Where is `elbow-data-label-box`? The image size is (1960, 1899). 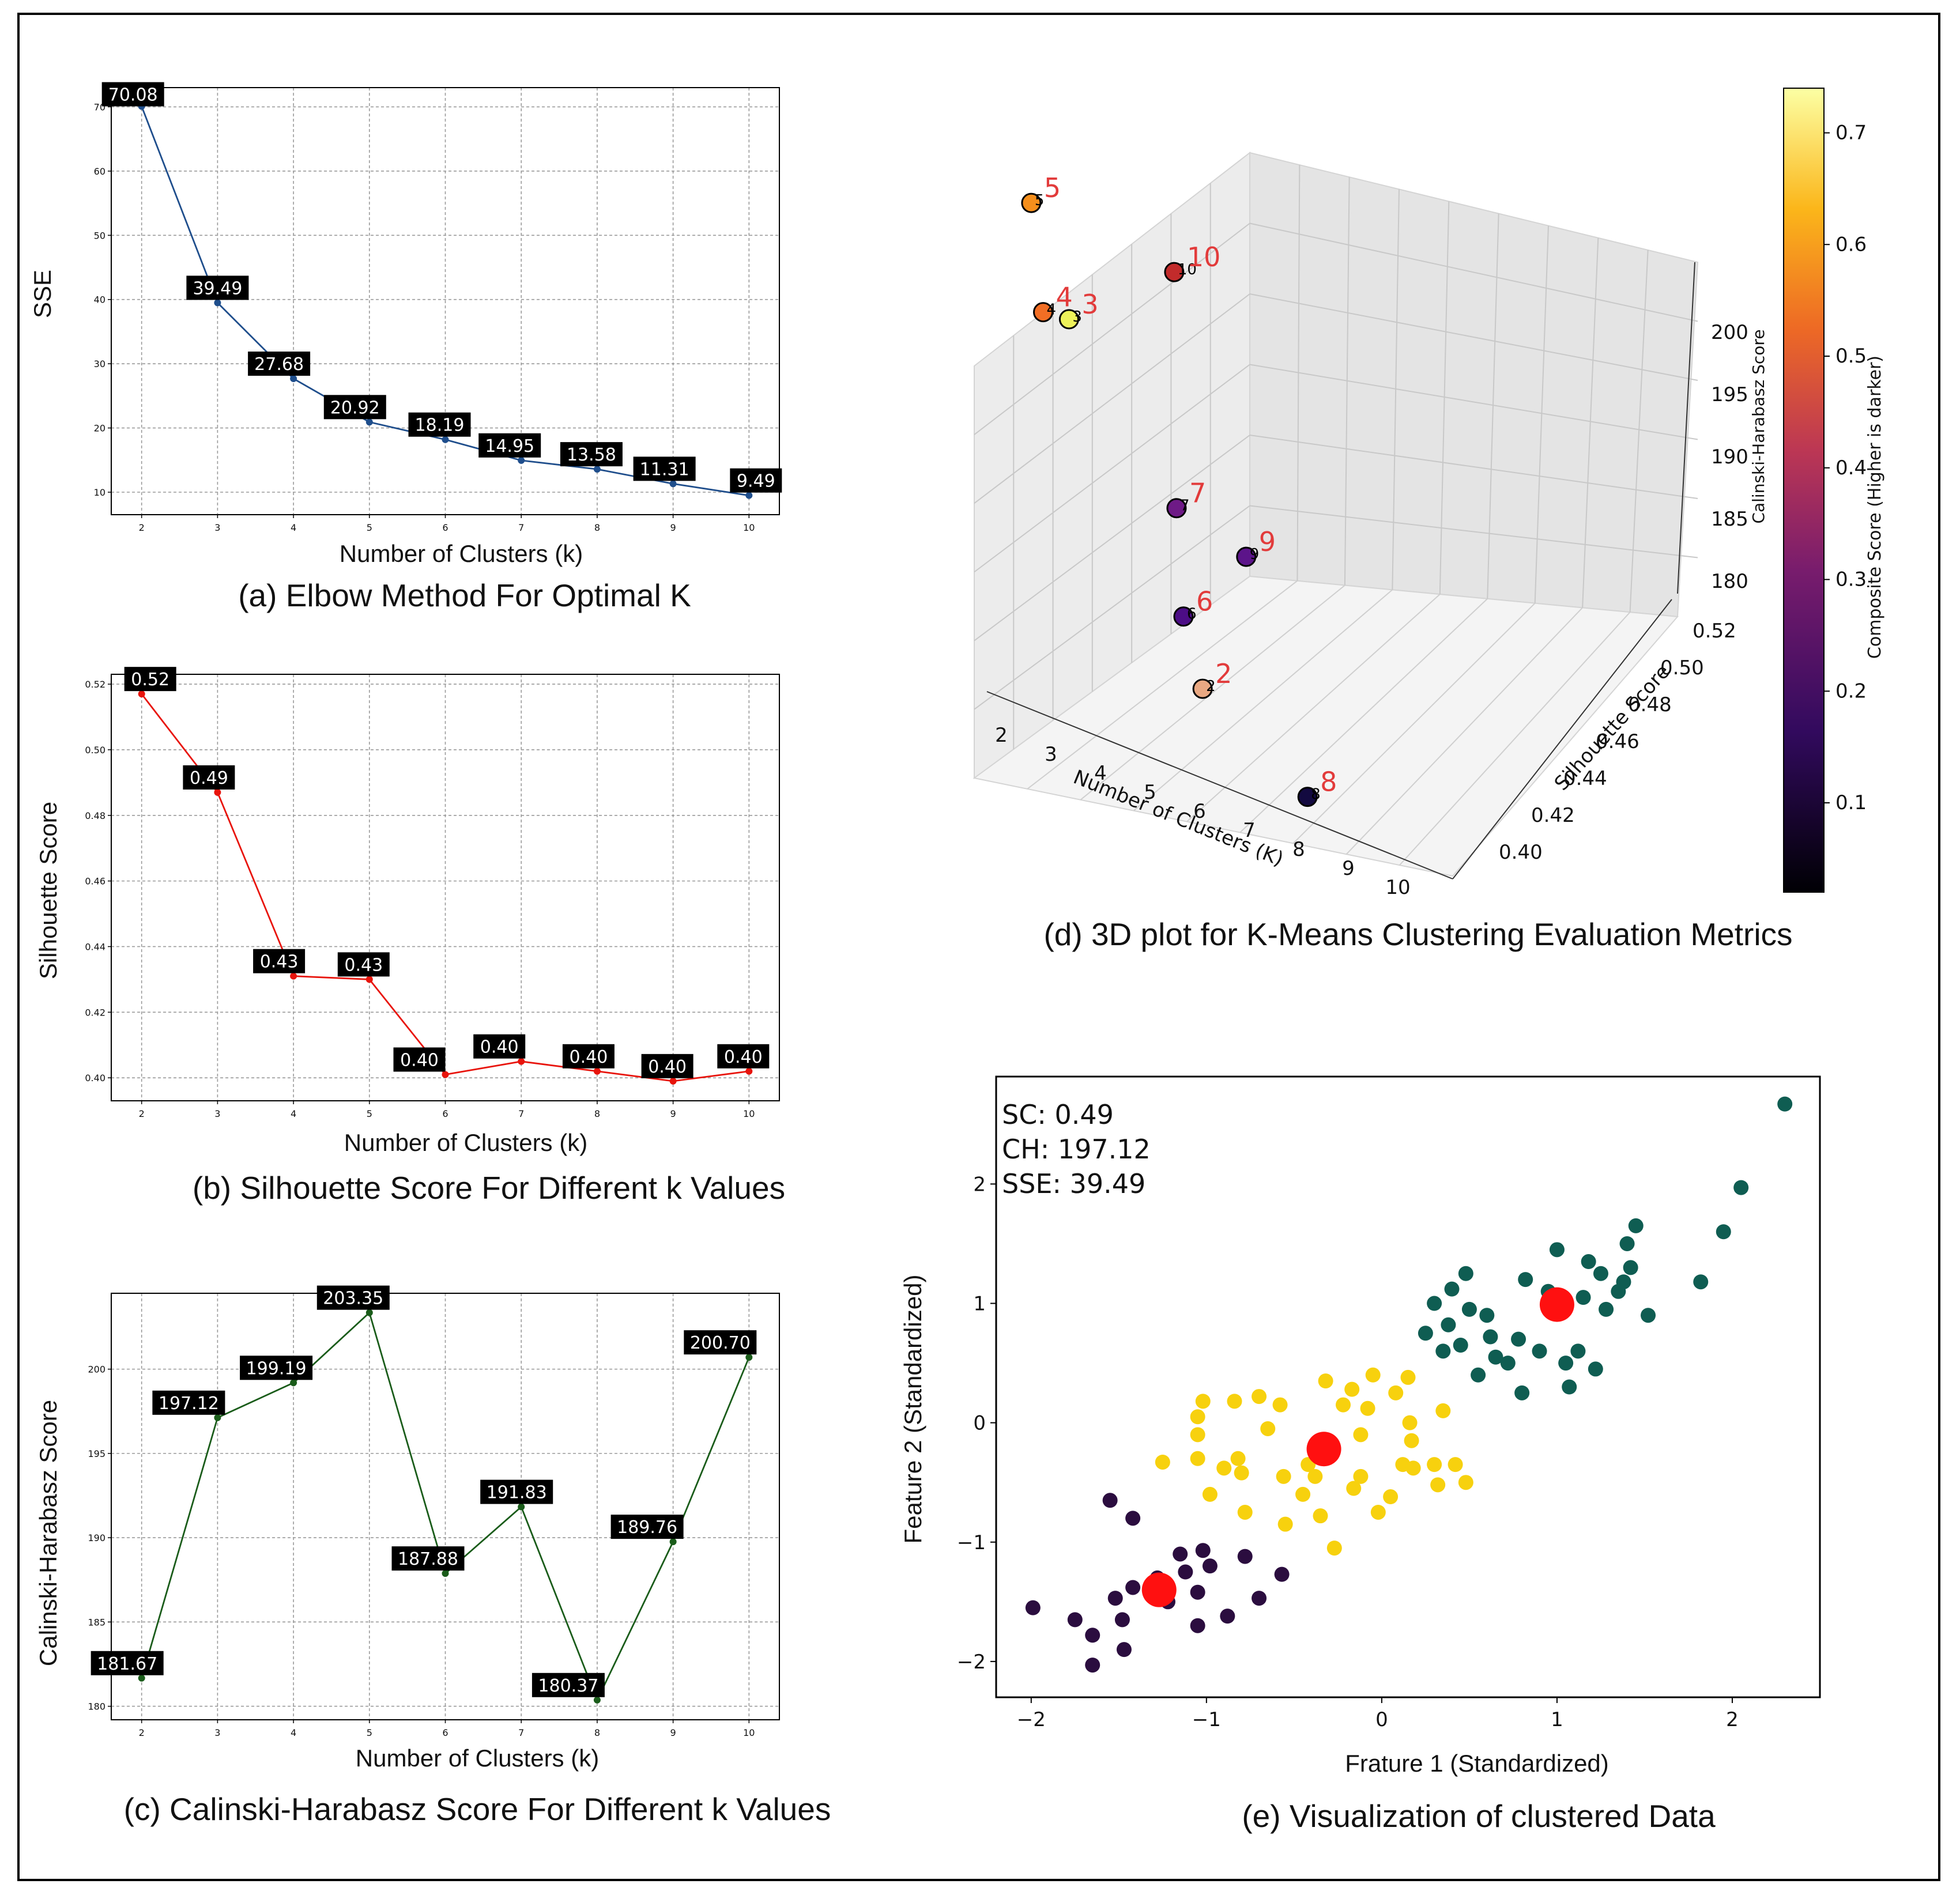 elbow-data-label-box is located at coordinates (439, 424).